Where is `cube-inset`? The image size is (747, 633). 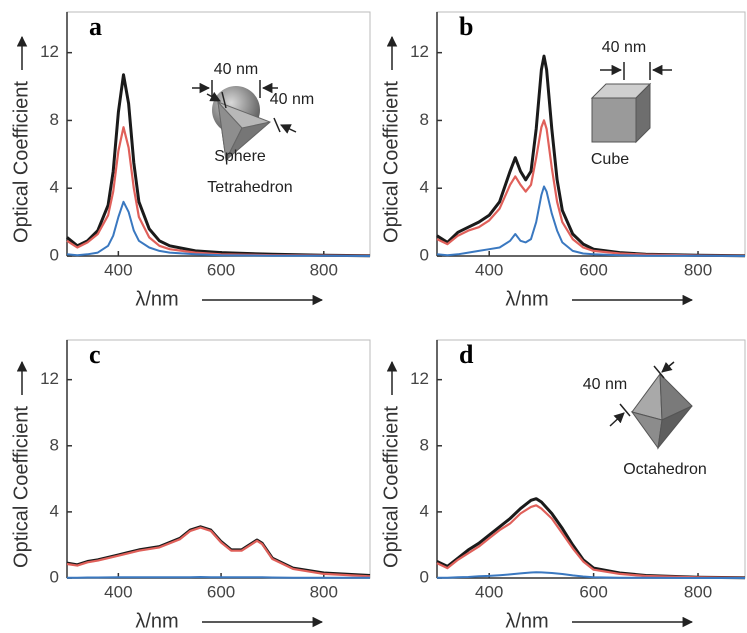 cube-inset is located at coordinates (631, 103).